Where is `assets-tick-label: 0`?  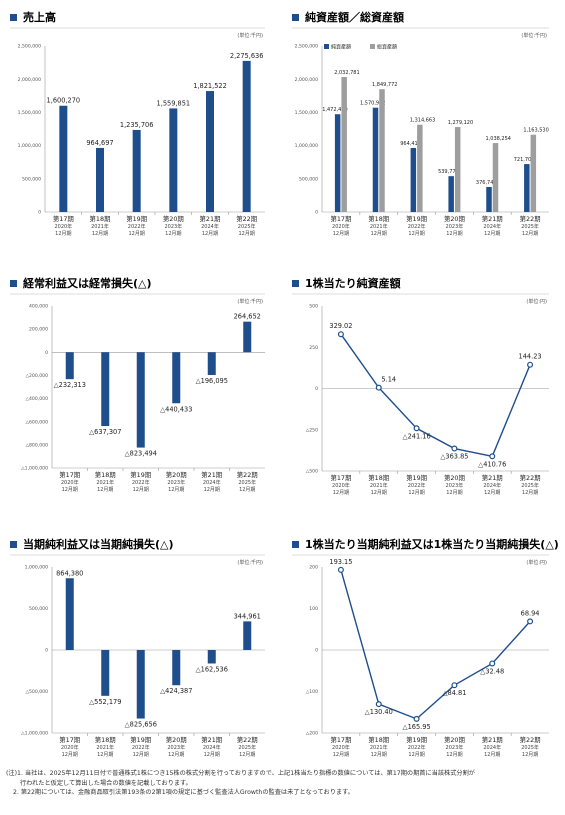 assets-tick-label: 0 is located at coordinates (316, 213).